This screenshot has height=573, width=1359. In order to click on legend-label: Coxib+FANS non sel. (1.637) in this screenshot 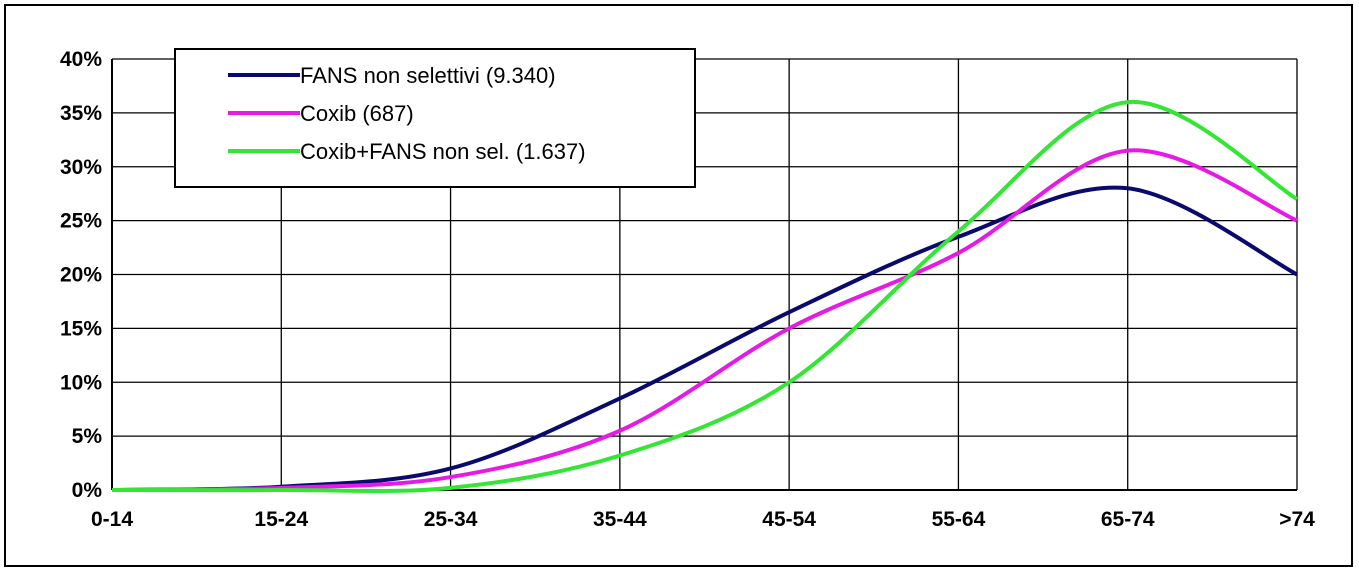, I will do `click(443, 151)`.